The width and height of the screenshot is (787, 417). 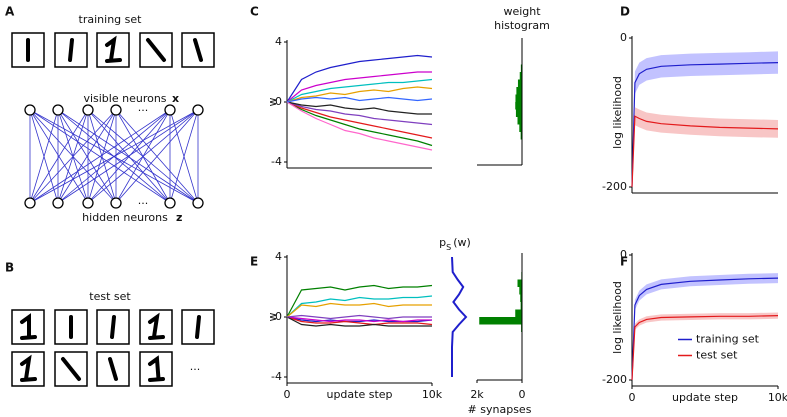 What do you see at coordinates (728, 339) in the screenshot?
I see `legend-label: training set` at bounding box center [728, 339].